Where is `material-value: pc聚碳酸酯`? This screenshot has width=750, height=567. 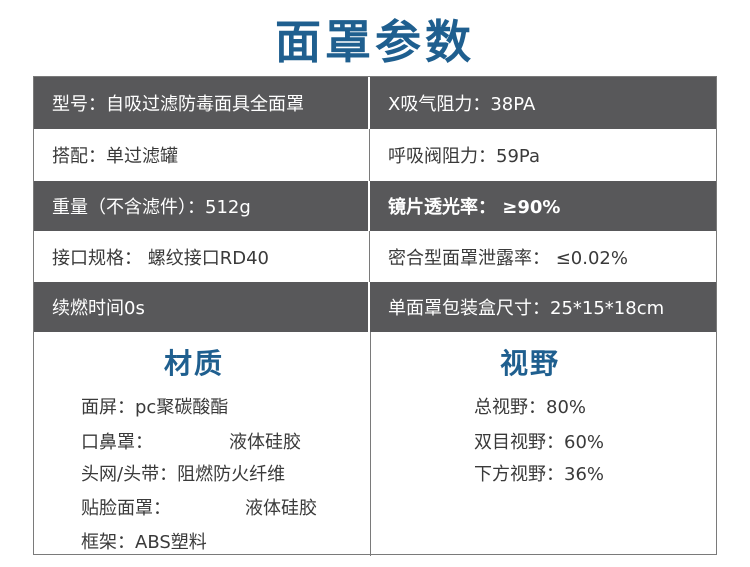 material-value: pc聚碳酸酯 is located at coordinates (182, 407).